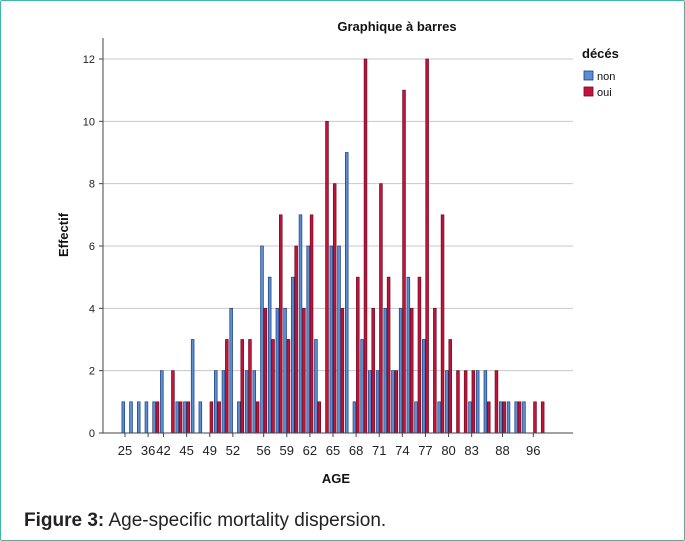  What do you see at coordinates (263, 450) in the screenshot?
I see `x-tick-label: 56` at bounding box center [263, 450].